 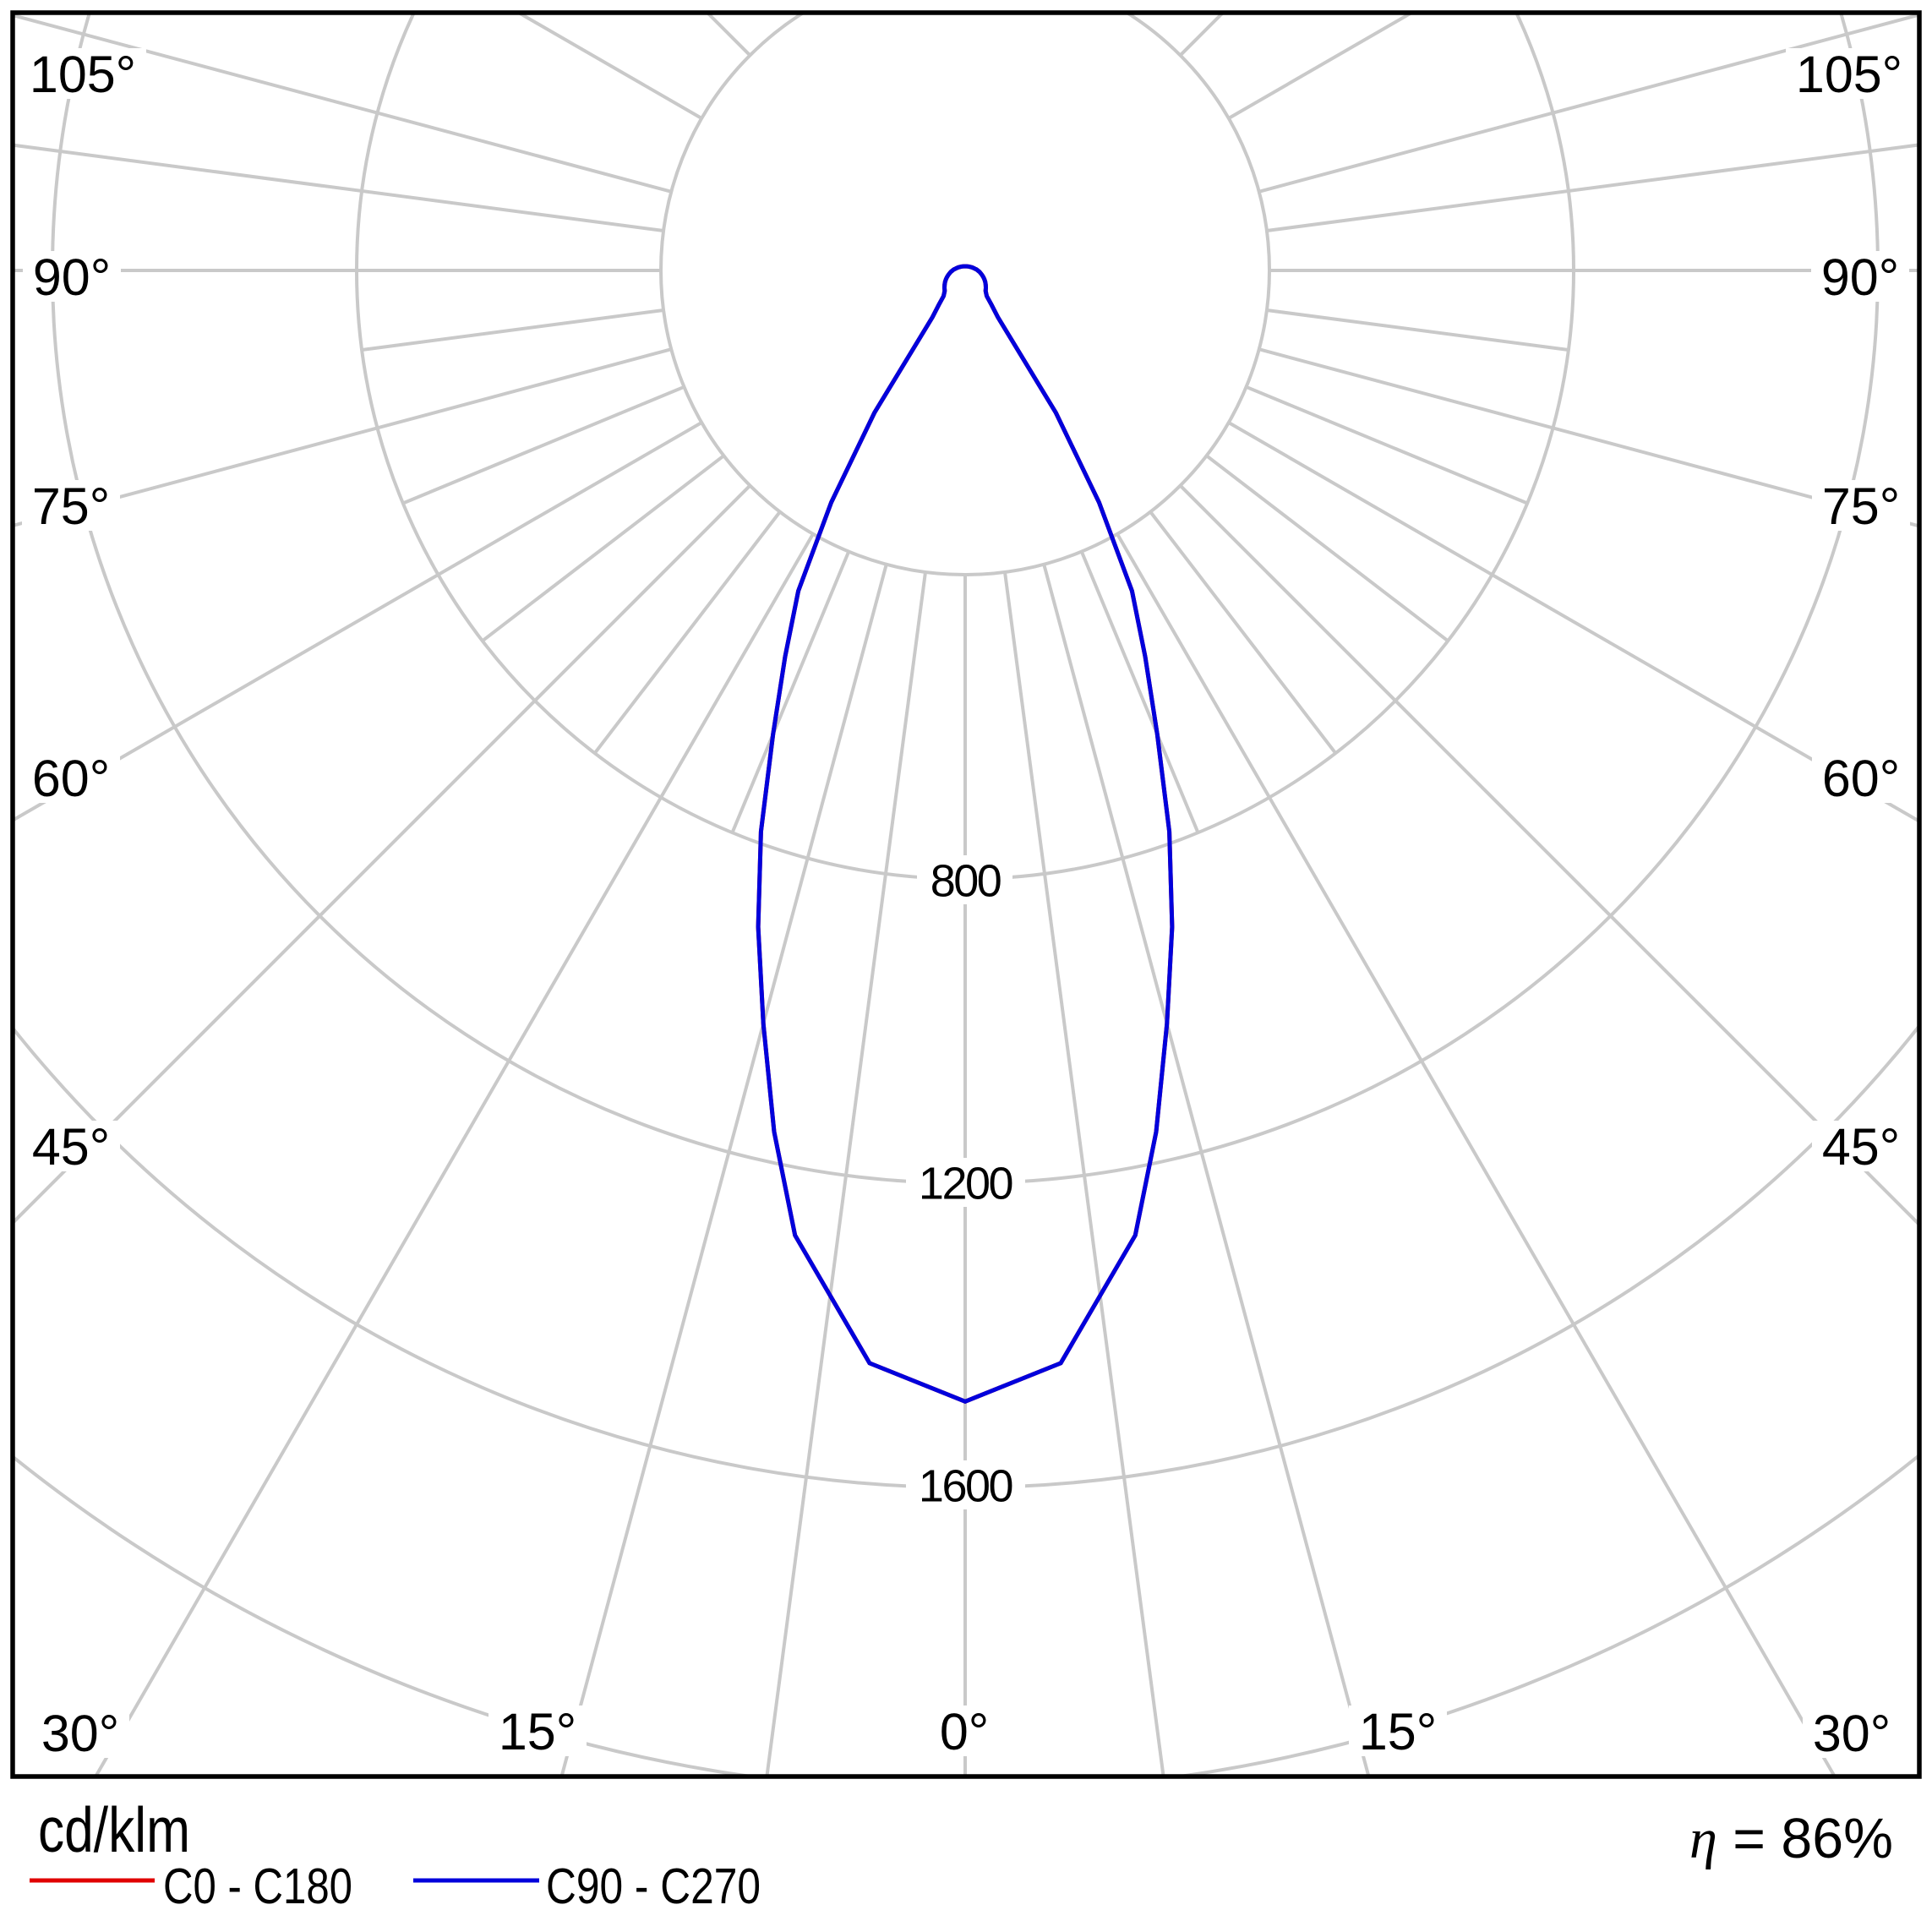 What do you see at coordinates (966, 880) in the screenshot?
I see `svg-text: 800` at bounding box center [966, 880].